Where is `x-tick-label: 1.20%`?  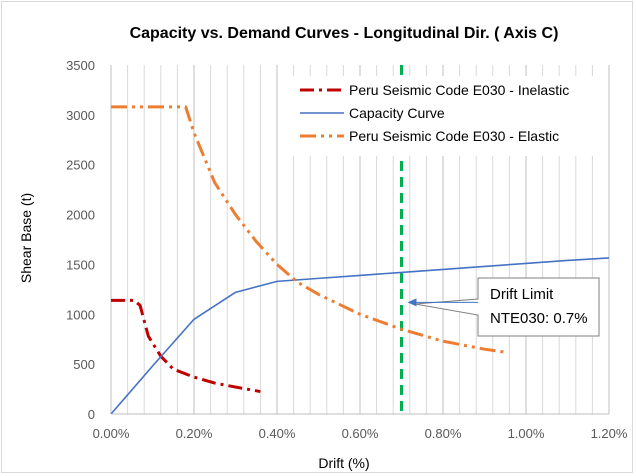 x-tick-label: 1.20% is located at coordinates (609, 433).